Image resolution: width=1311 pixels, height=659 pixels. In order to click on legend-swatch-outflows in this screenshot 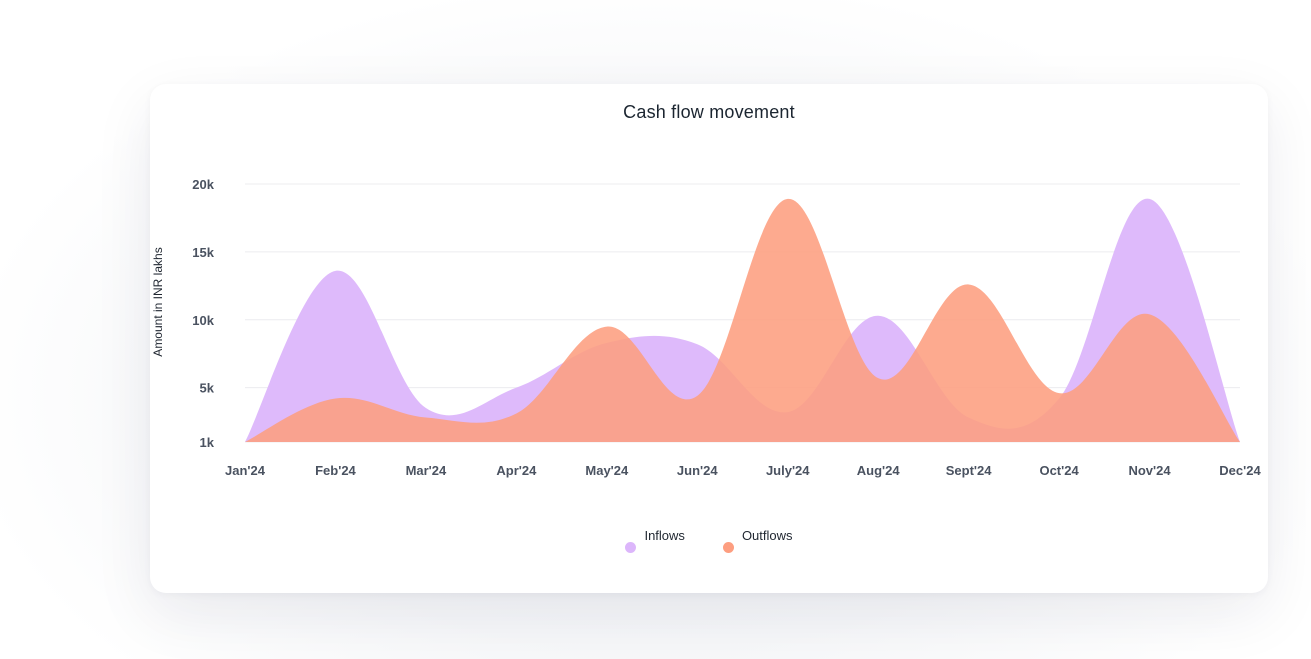, I will do `click(728, 547)`.